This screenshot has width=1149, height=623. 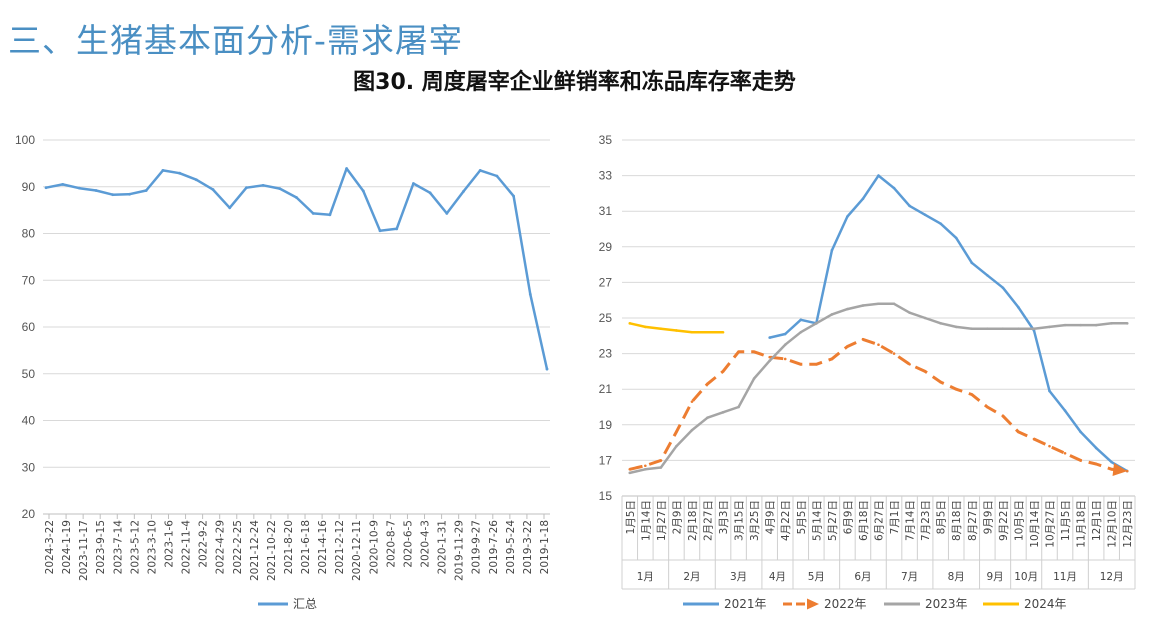 What do you see at coordinates (1019, 520) in the screenshot?
I see `right-x-tick-label: 10月5日` at bounding box center [1019, 520].